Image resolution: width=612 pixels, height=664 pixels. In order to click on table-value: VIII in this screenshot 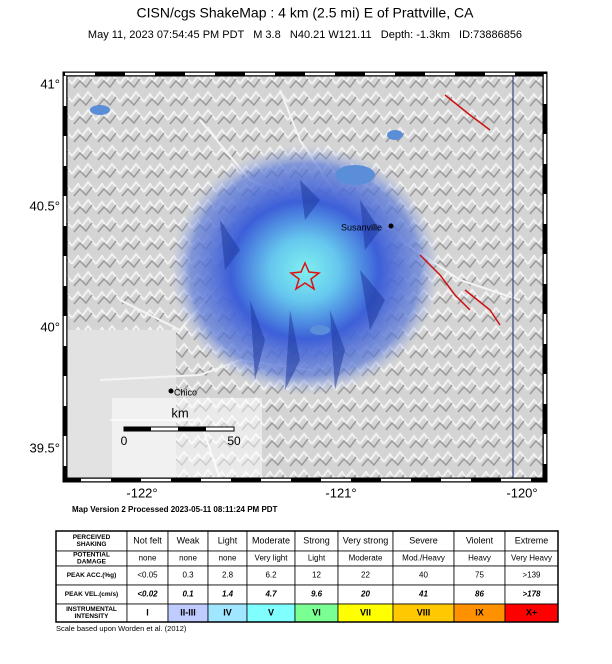, I will do `click(424, 612)`.